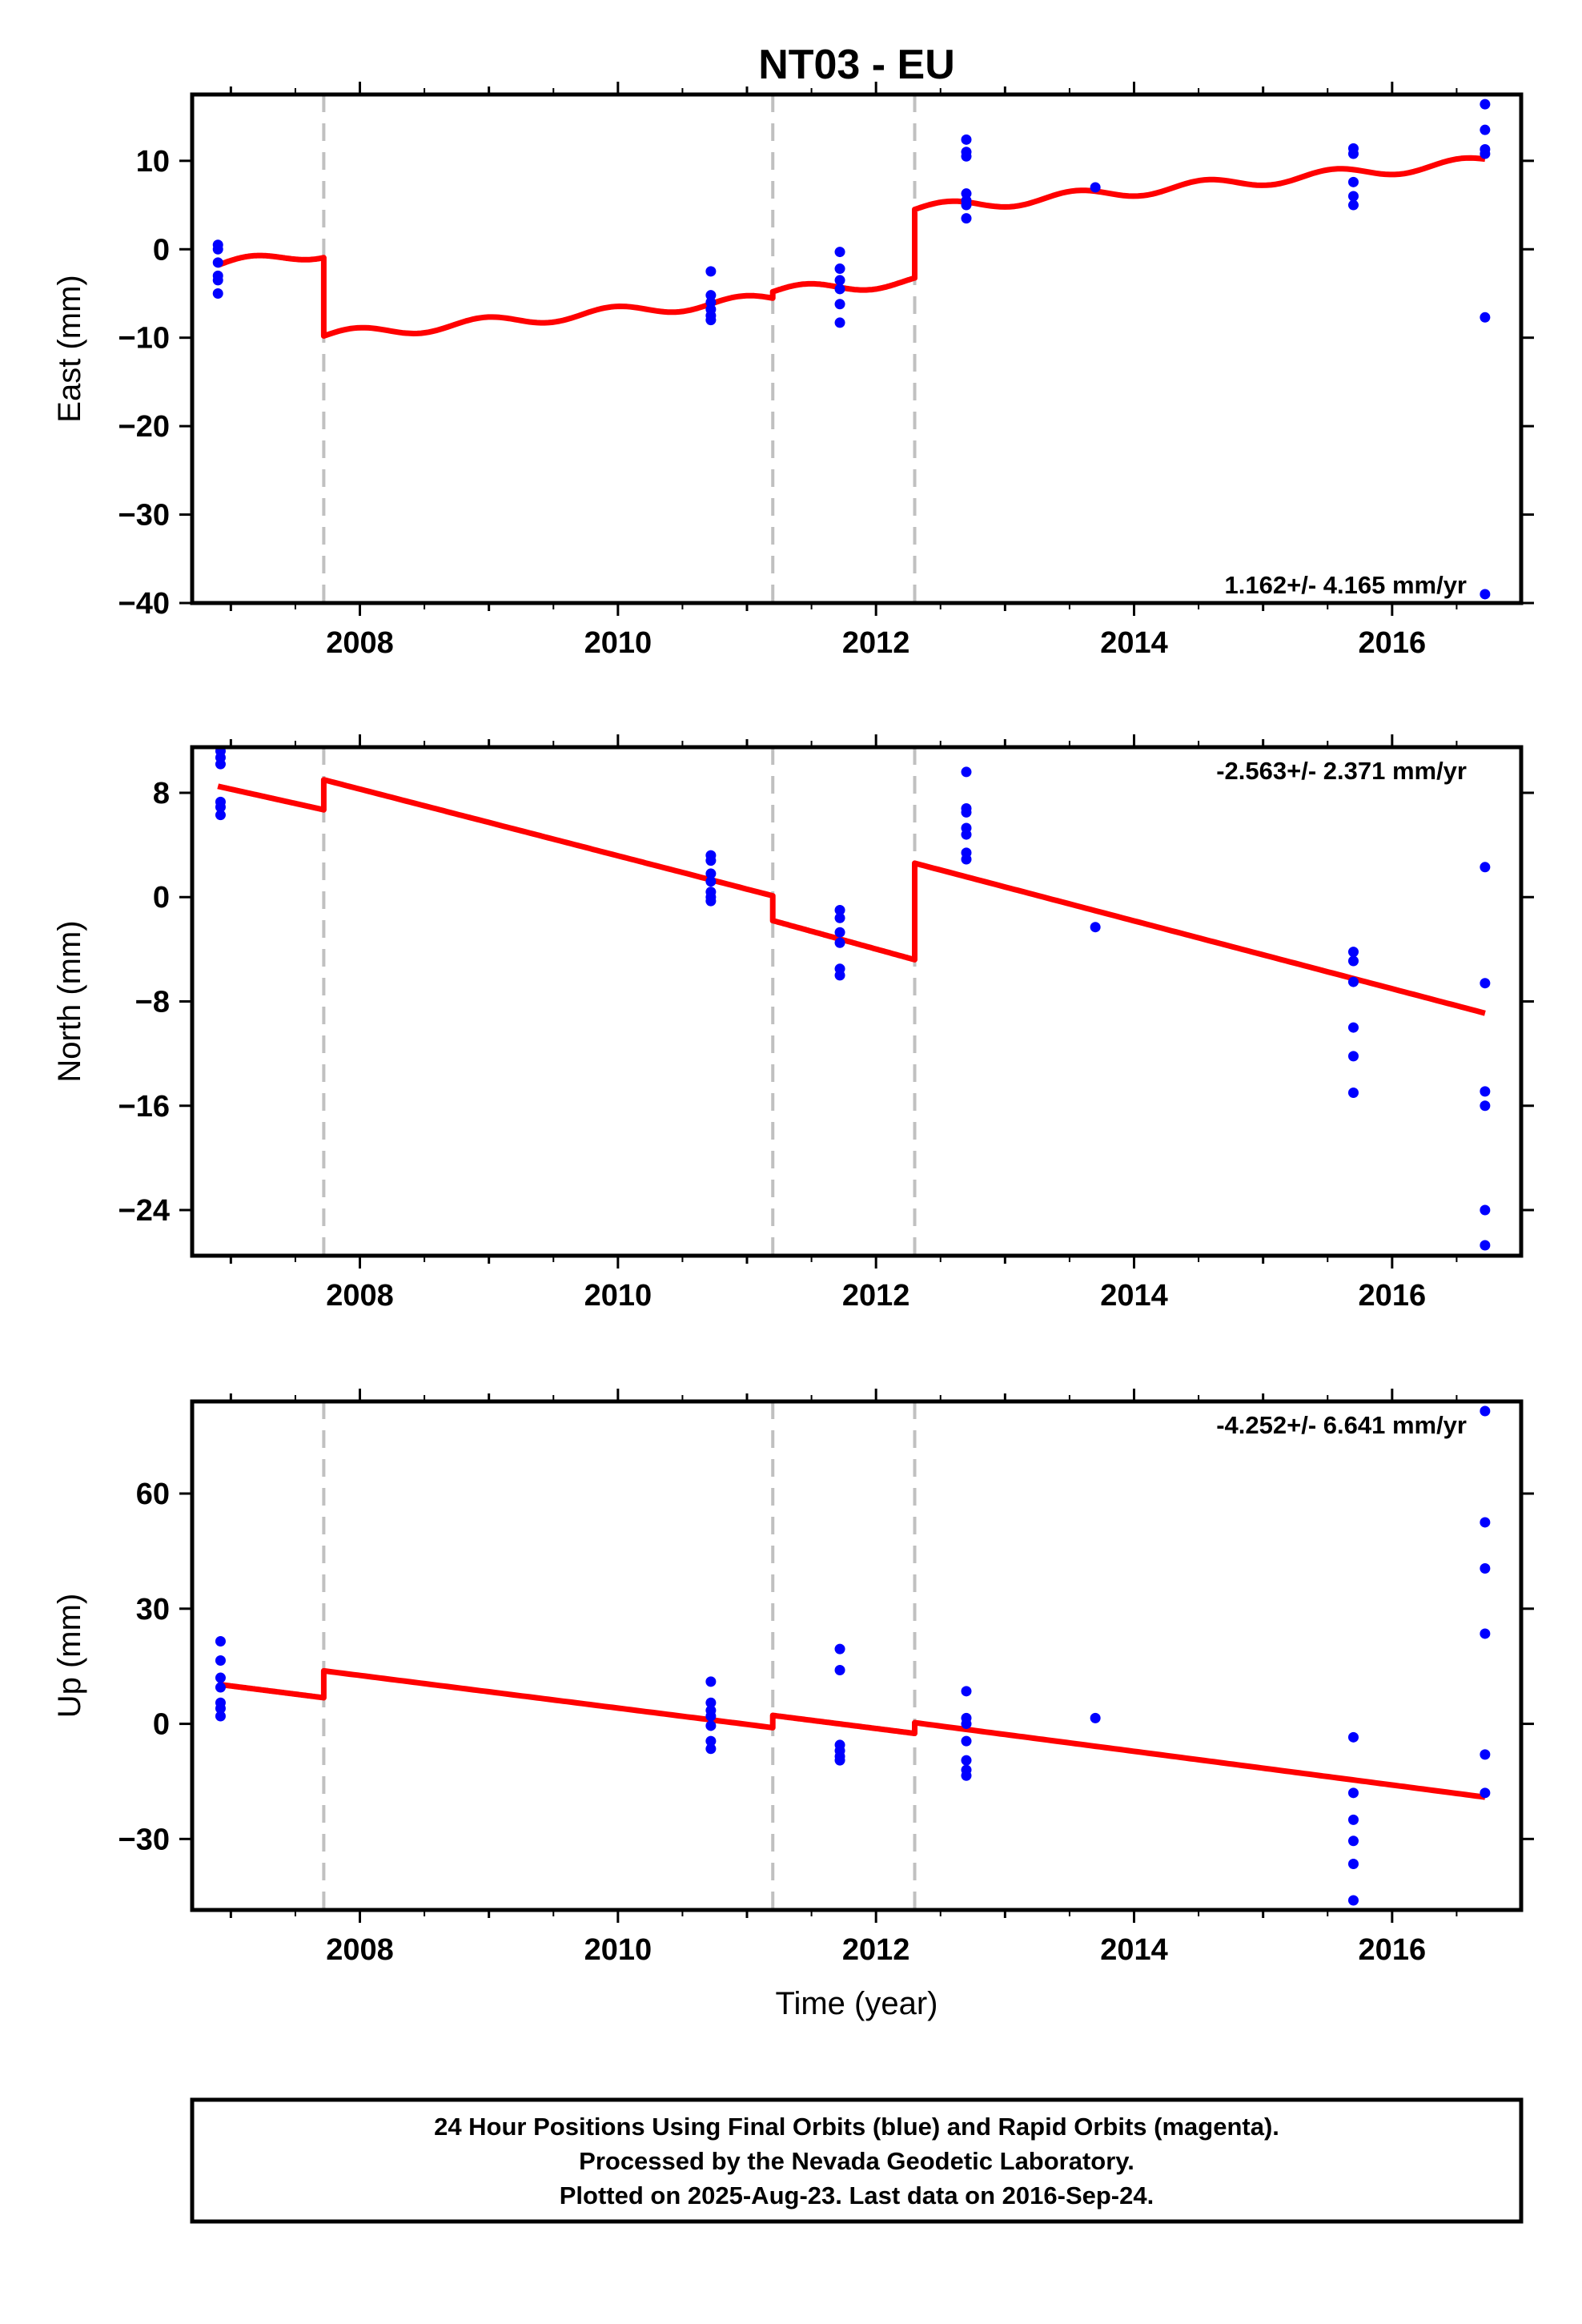 This screenshot has width=1582, height=2324. What do you see at coordinates (144, 427) in the screenshot?
I see `y-tick-label: −20` at bounding box center [144, 427].